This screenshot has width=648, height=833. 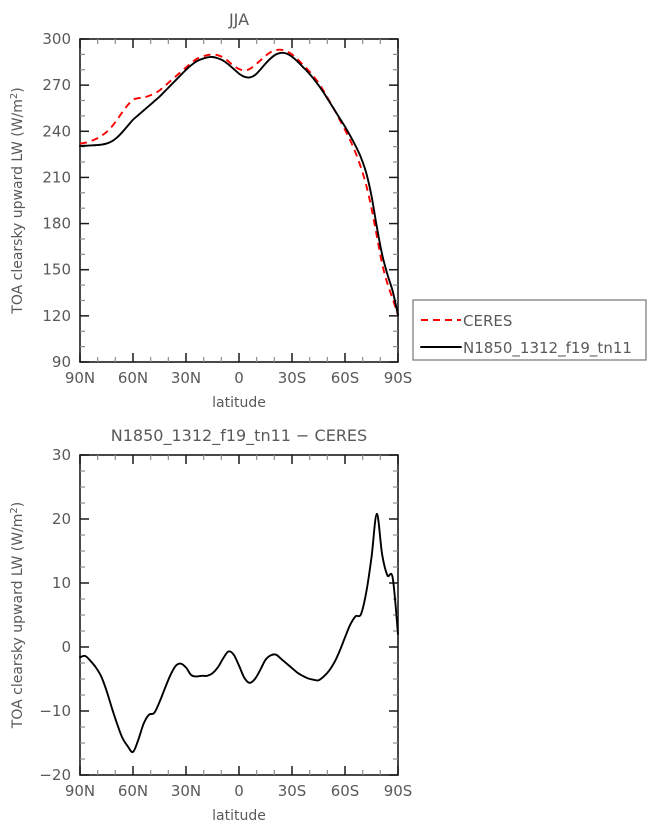 What do you see at coordinates (56, 177) in the screenshot?
I see `y-tick-label: 210` at bounding box center [56, 177].